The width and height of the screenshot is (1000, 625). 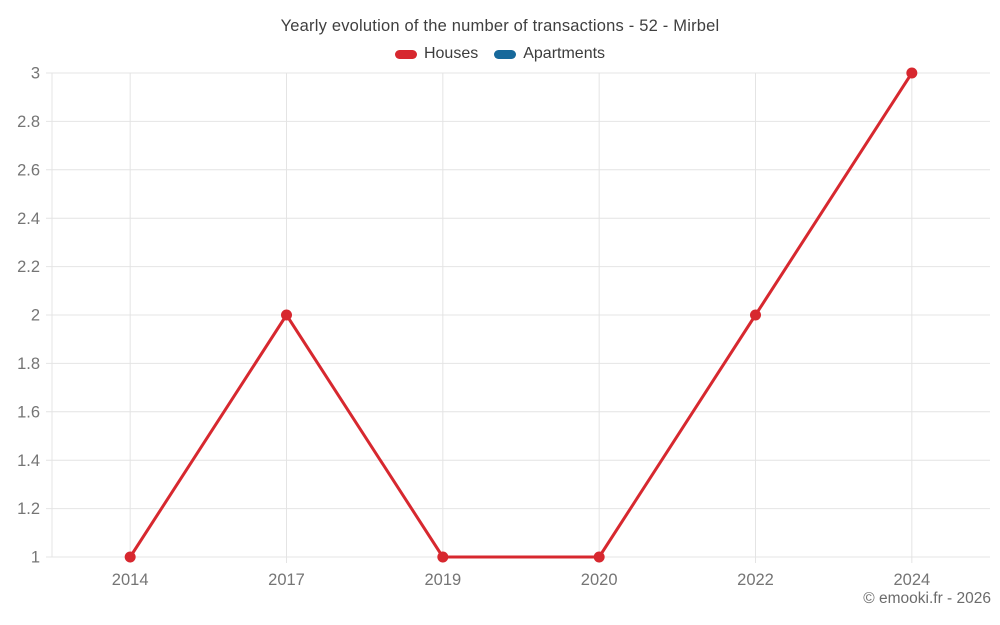 What do you see at coordinates (28, 364) in the screenshot?
I see `y-axis-tick-label: 1.8` at bounding box center [28, 364].